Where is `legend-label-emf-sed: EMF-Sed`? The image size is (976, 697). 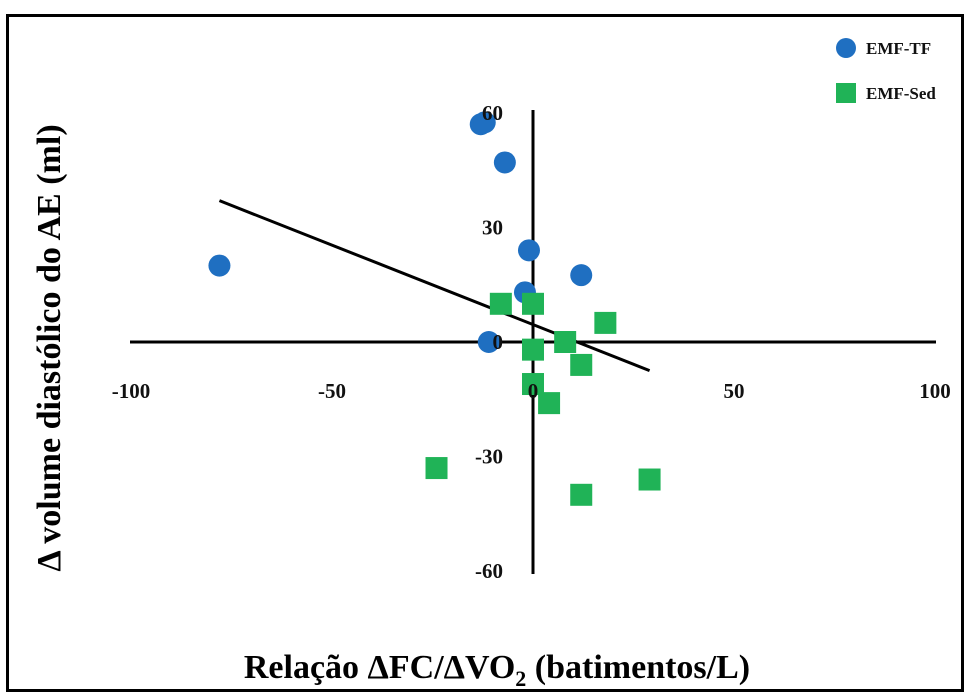 legend-label-emf-sed: EMF-Sed is located at coordinates (901, 93).